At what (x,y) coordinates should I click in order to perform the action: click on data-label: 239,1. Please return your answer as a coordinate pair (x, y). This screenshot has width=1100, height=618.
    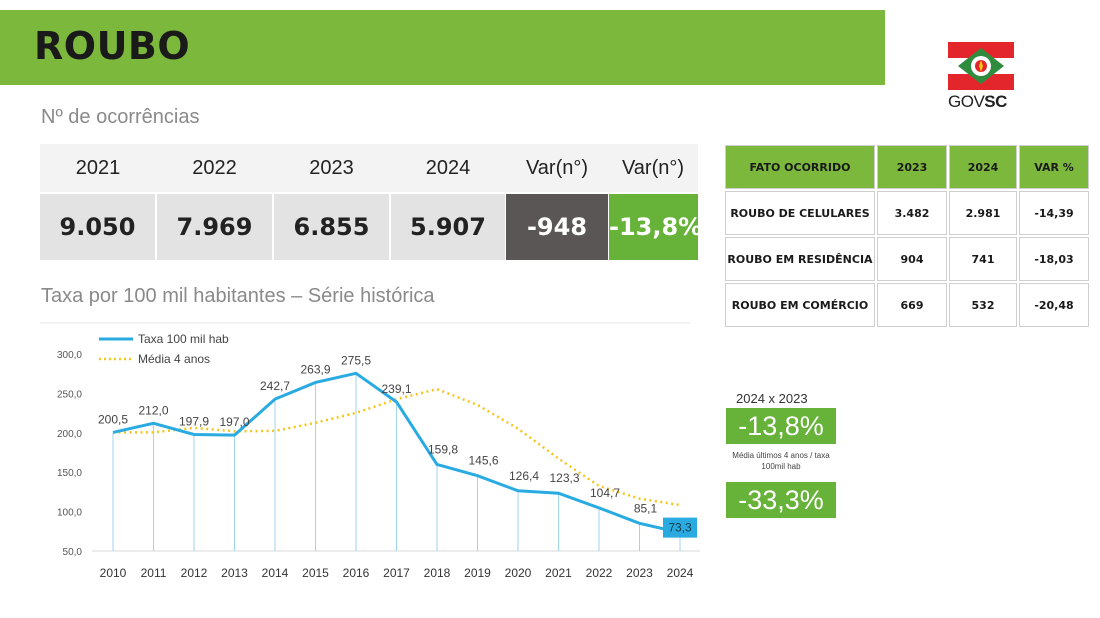
    Looking at the image, I should click on (396, 389).